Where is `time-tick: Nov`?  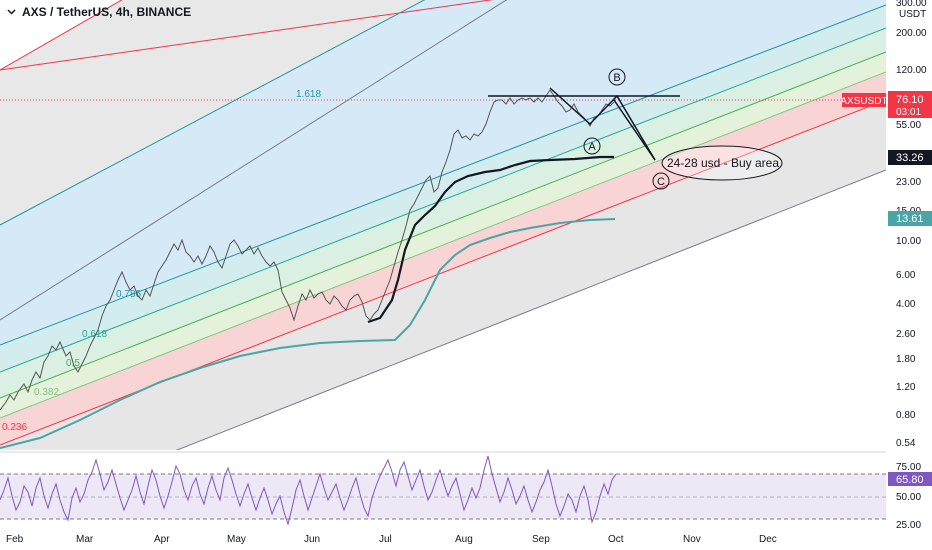 time-tick: Nov is located at coordinates (692, 539).